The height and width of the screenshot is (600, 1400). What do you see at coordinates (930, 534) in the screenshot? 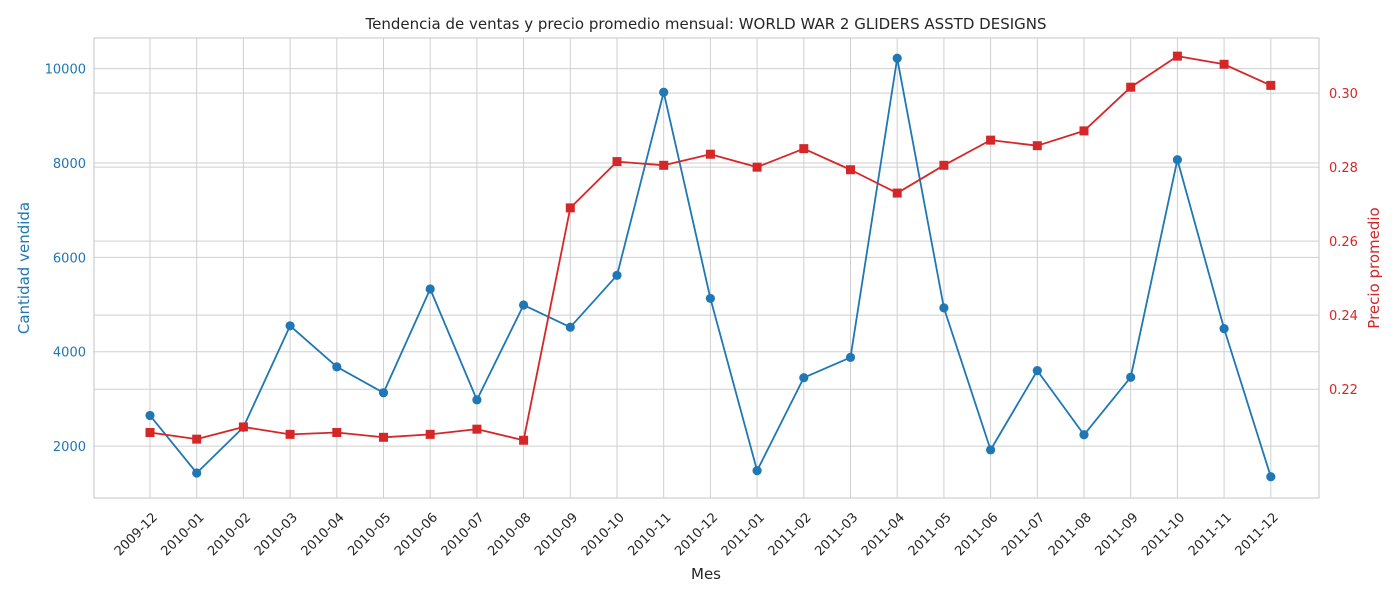
I see `x-tick-label: 2011-05` at bounding box center [930, 534].